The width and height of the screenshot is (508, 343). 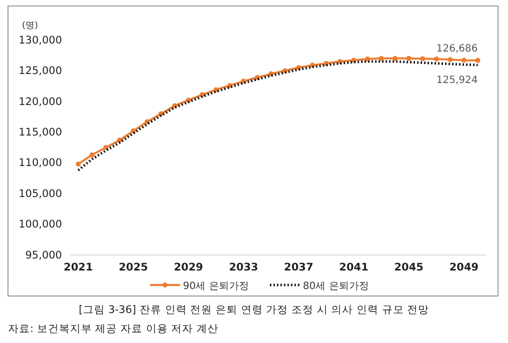 I want to click on x-tick-label: 2021, so click(x=78, y=267).